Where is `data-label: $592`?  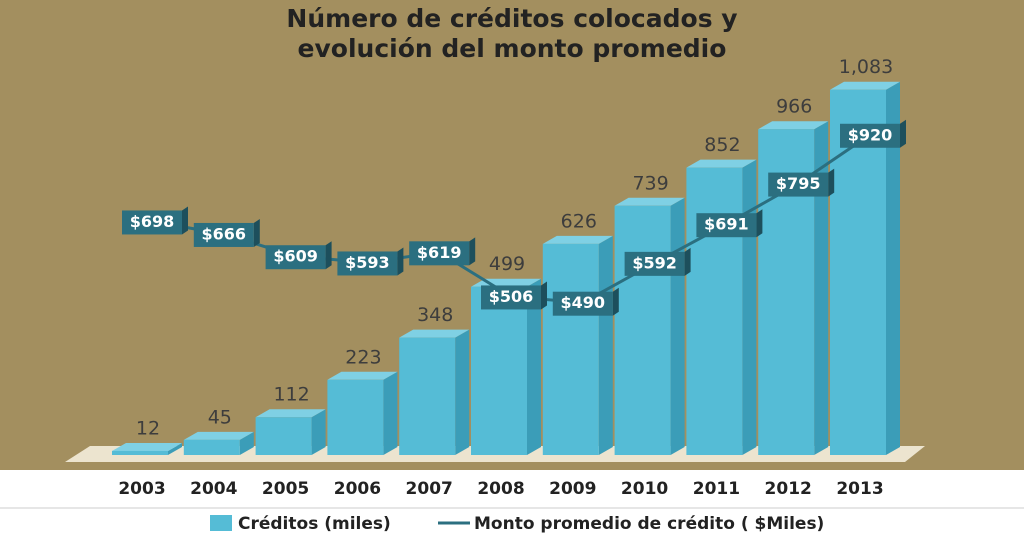 data-label: $592 is located at coordinates (654, 262).